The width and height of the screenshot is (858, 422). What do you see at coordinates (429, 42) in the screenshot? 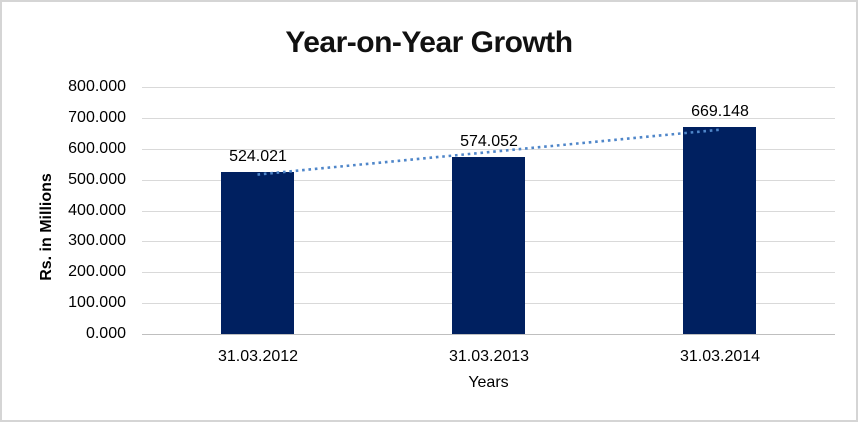
I see `chart-title: Year-on-Year Growth` at bounding box center [429, 42].